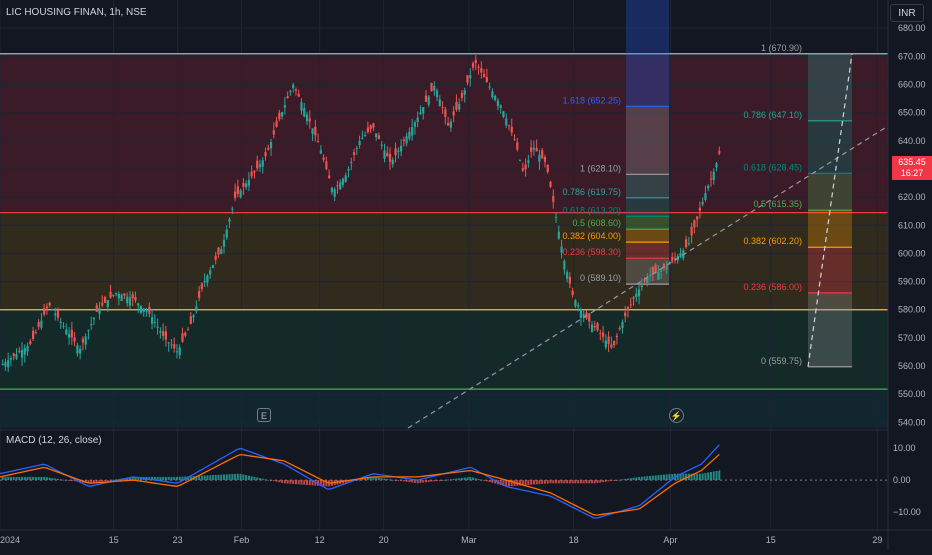 The image size is (932, 555). I want to click on fib2-label-1: 0.786 (647.10), so click(772, 115).